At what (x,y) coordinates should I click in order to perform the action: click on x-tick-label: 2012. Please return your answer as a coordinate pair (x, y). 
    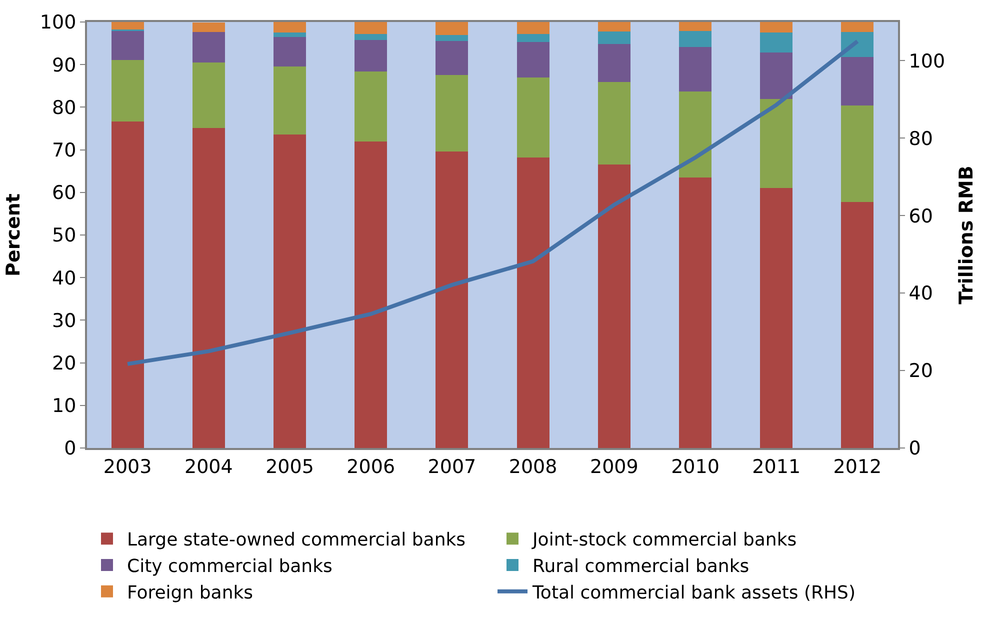
    Looking at the image, I should click on (857, 467).